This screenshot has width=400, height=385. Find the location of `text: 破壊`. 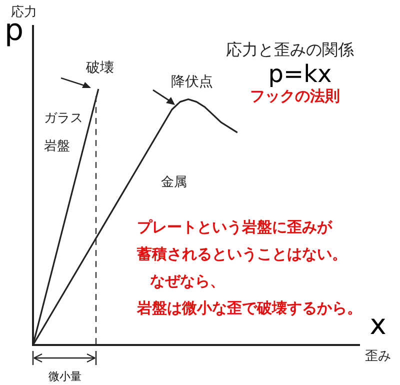

text: 破壊 is located at coordinates (99, 68).